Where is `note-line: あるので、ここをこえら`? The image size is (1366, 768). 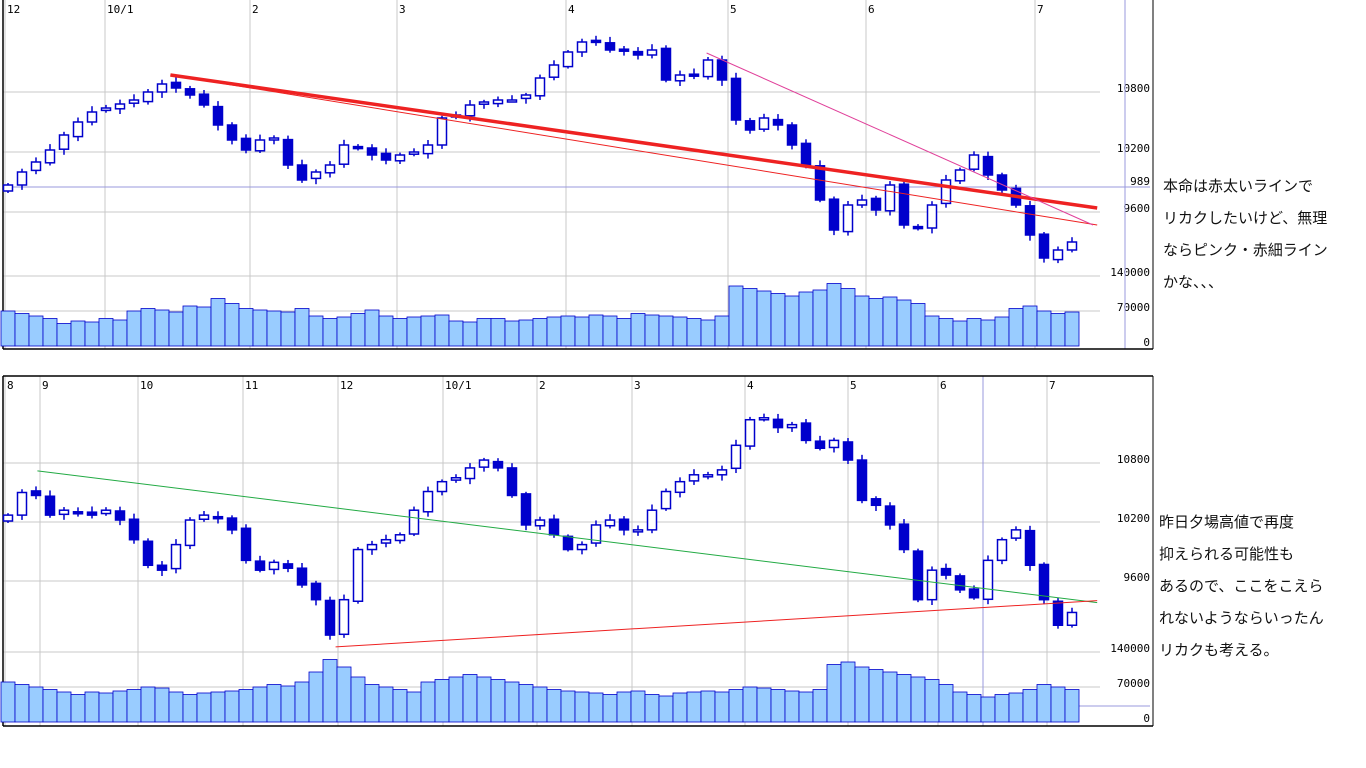 note-line: あるので、ここをこえら is located at coordinates (1241, 586).